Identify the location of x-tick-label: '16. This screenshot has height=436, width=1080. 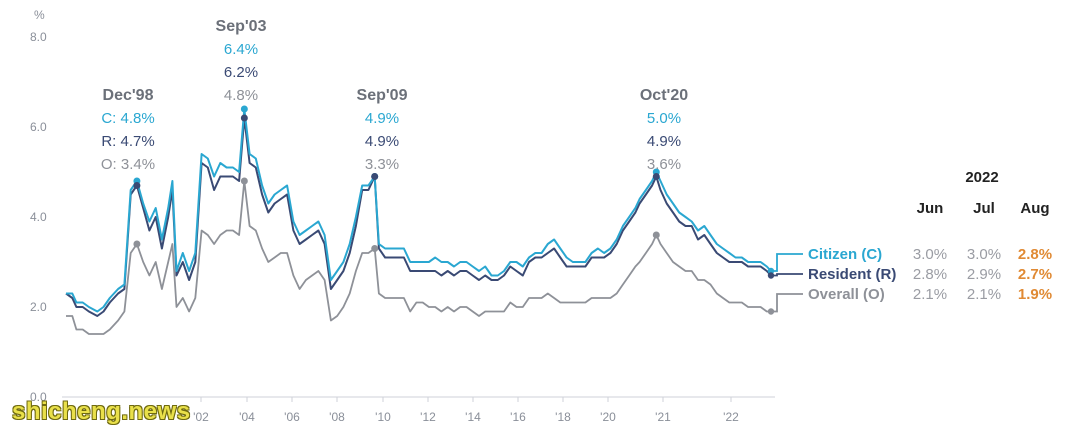
(518, 417).